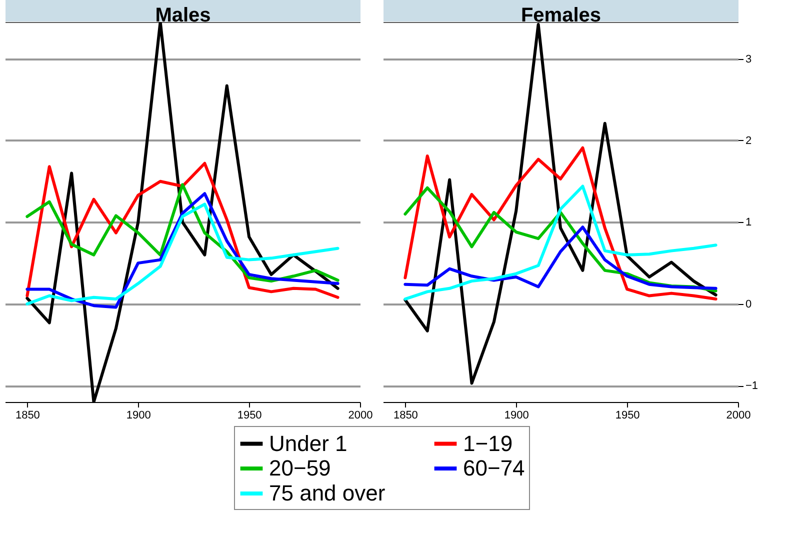 This screenshot has height=542, width=795. I want to click on legend-label: 20−59, so click(300, 468).